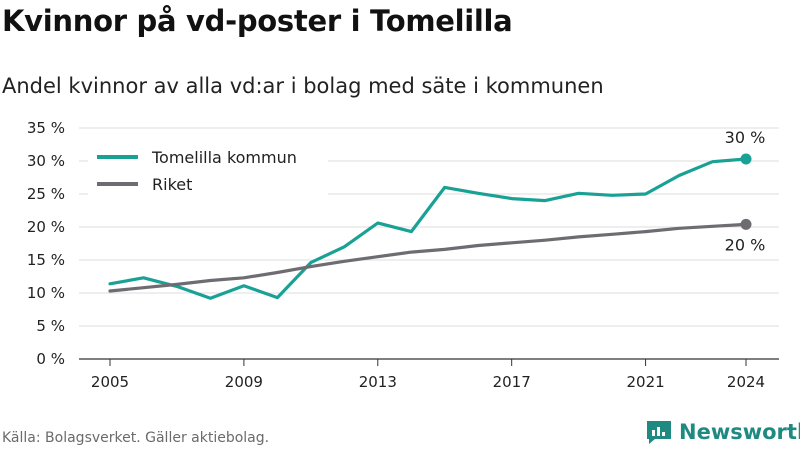 The height and width of the screenshot is (450, 800). What do you see at coordinates (50, 359) in the screenshot?
I see `y-tick-label: 0 %` at bounding box center [50, 359].